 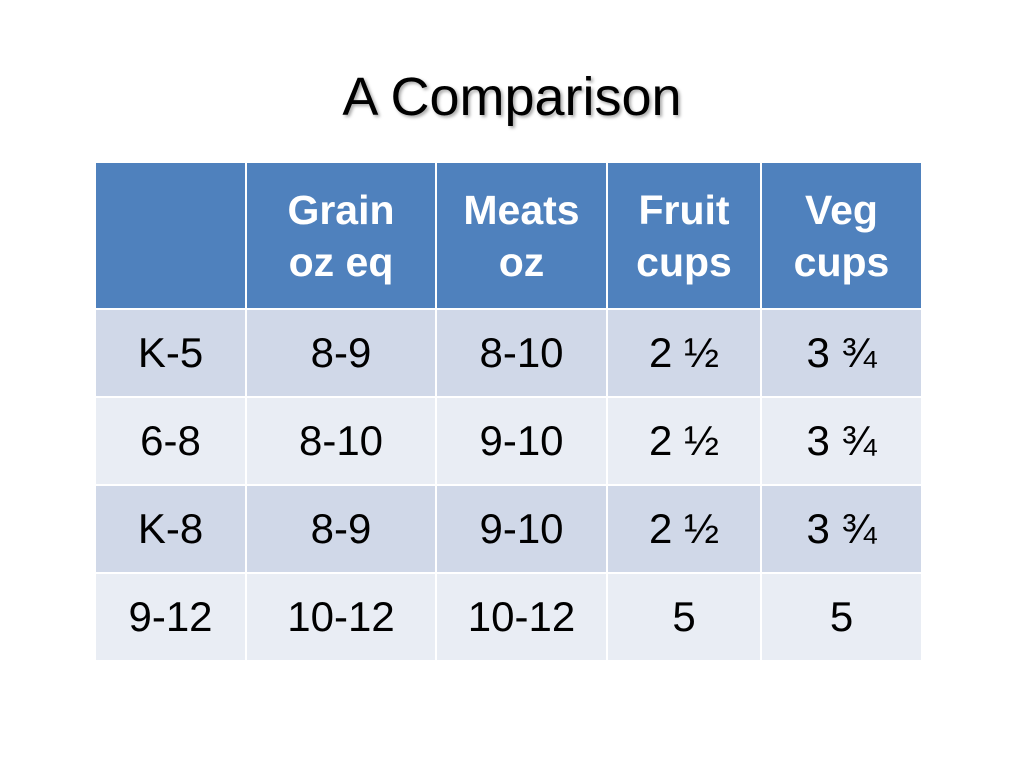 I want to click on grade-cell: K-5, so click(x=170, y=353).